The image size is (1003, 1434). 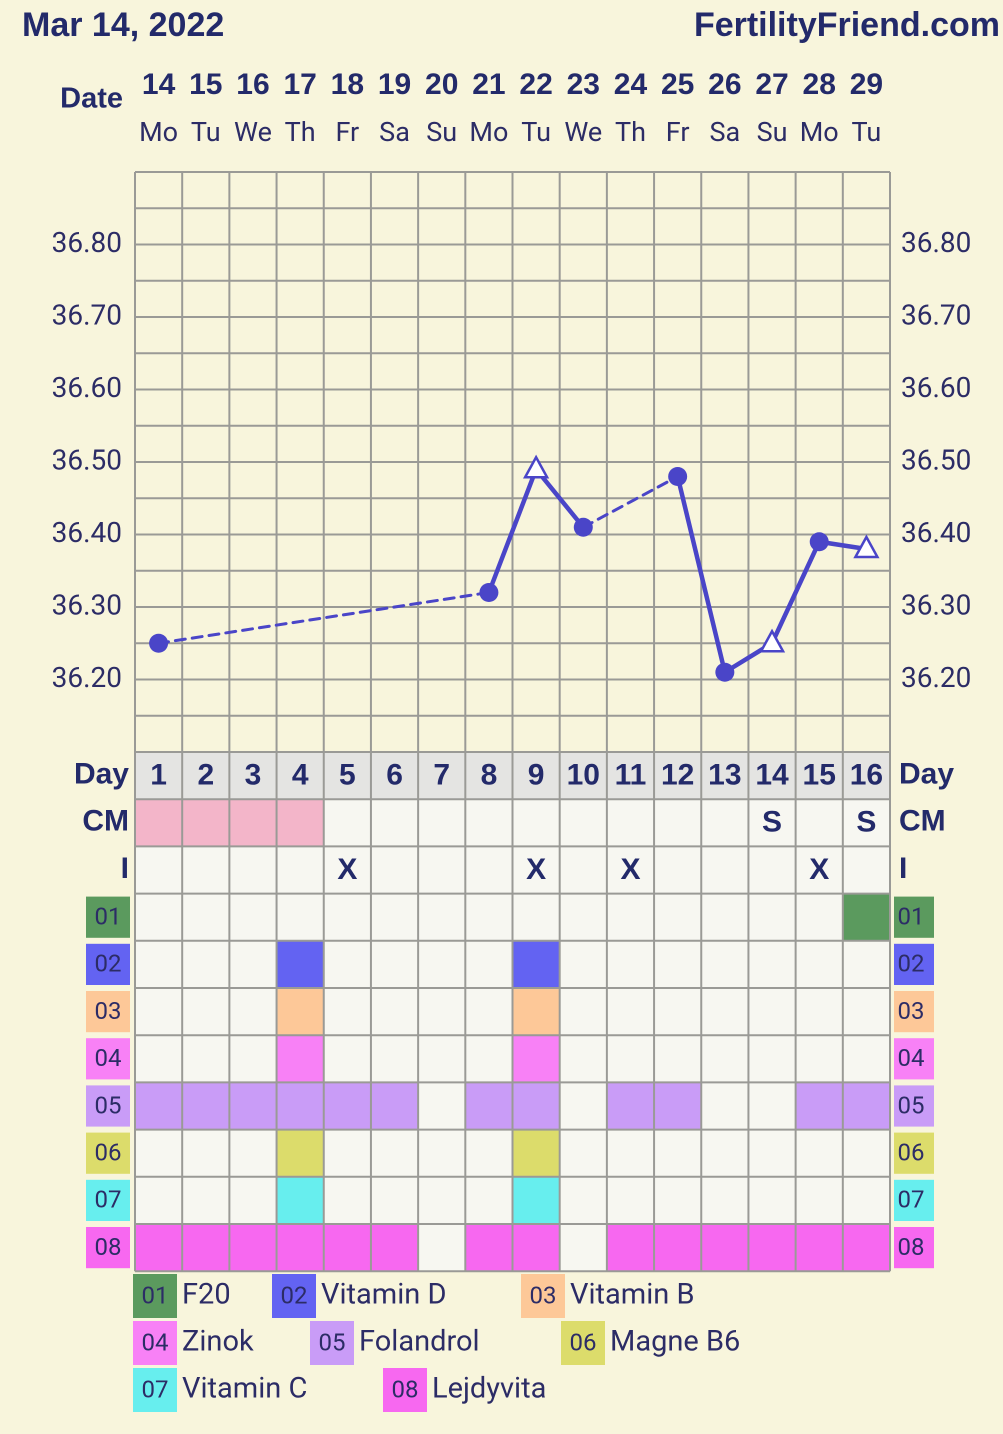 I want to click on code-label-right: 07, so click(x=911, y=1200).